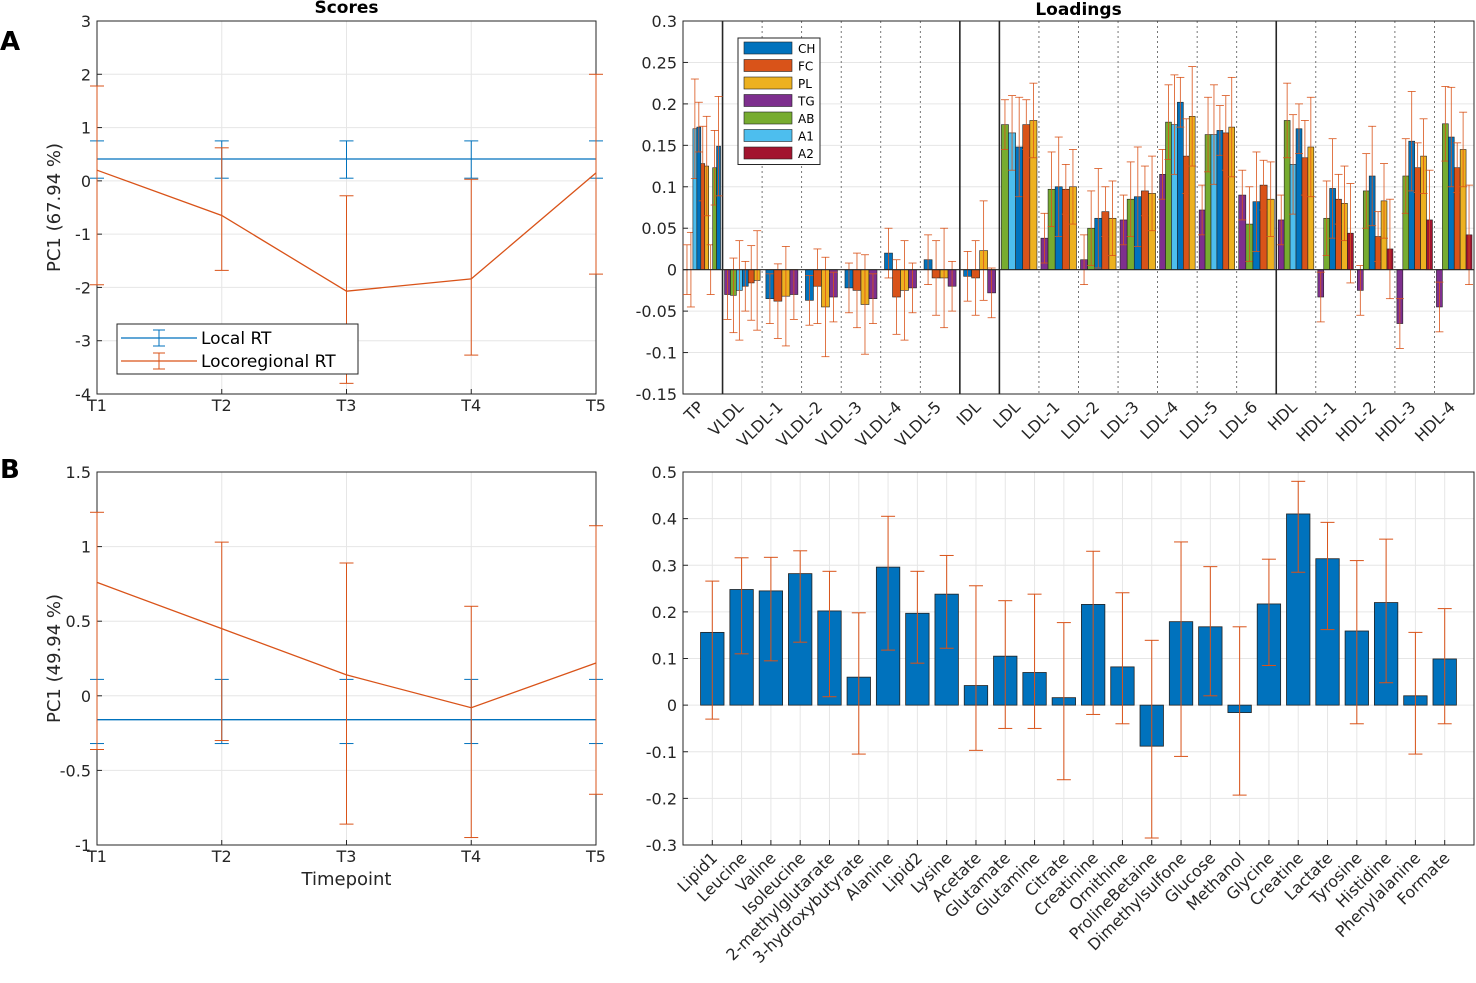  I want to click on legend-label: PL, so click(805, 84).